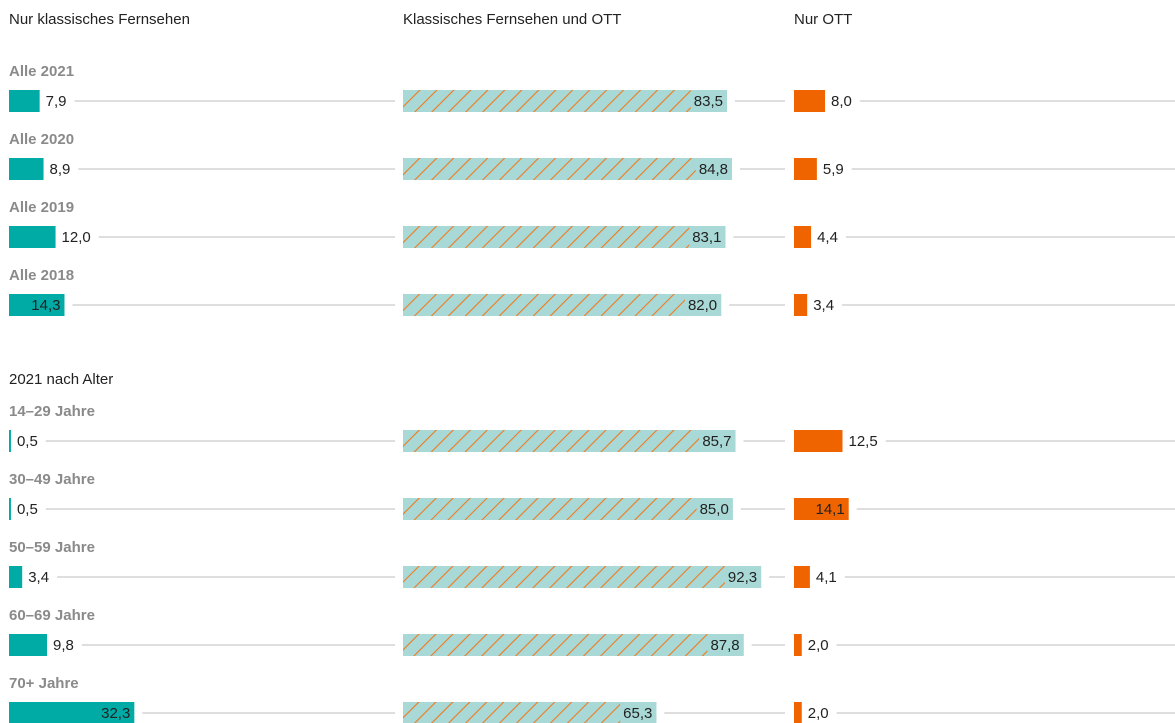 This screenshot has width=1175, height=723. I want to click on value-label: 12,5, so click(863, 441).